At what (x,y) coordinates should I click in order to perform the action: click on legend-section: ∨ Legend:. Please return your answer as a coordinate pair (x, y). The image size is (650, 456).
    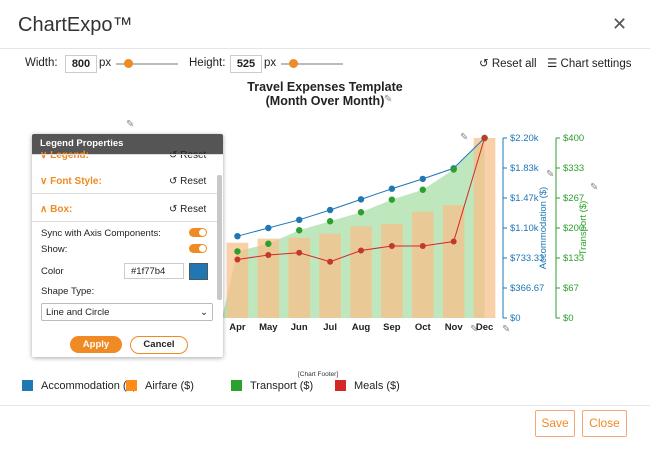
    Looking at the image, I should click on (64, 155).